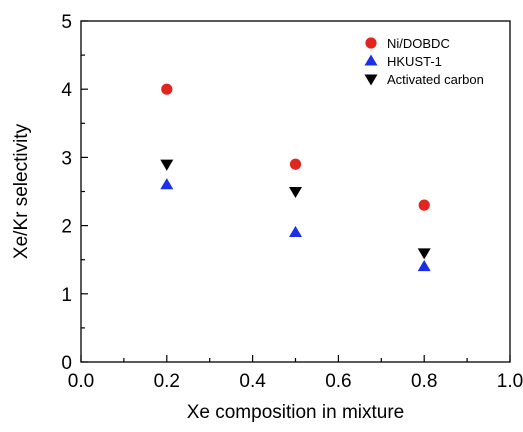  I want to click on legend-marker-activated-carbon, so click(371, 80).